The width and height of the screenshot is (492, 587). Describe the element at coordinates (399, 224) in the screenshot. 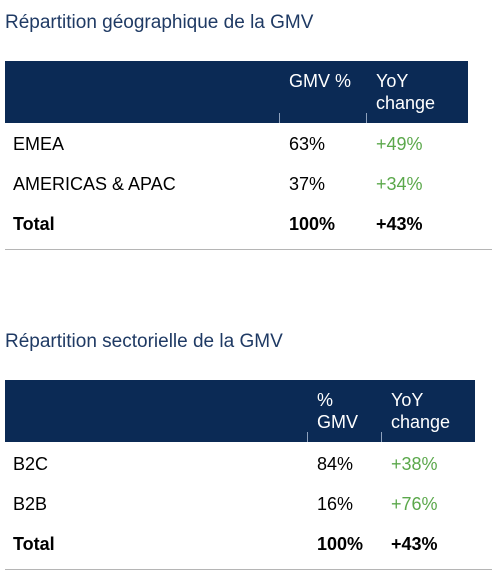

I see `geo-total-yoy: +43%` at that location.